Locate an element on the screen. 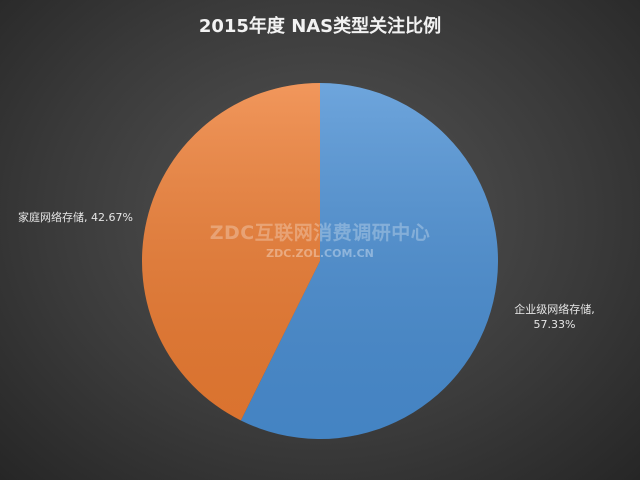 Image resolution: width=640 pixels, height=480 pixels. data-label: 企业级网络存储, 57.33% is located at coordinates (554, 317).